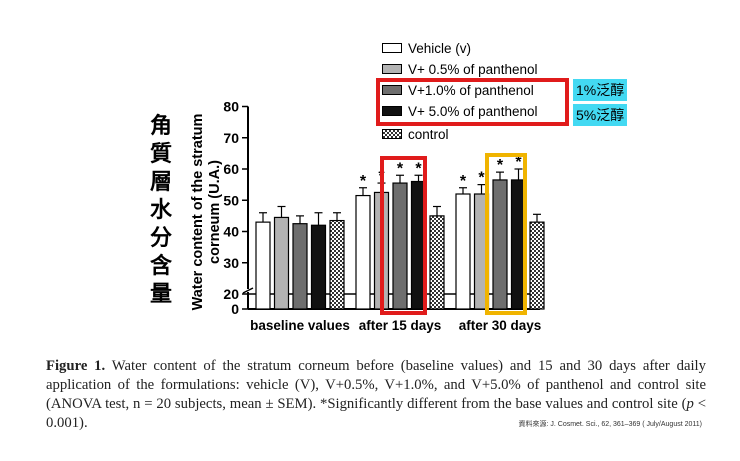  I want to click on legend-item-panthenol-5-0: V+ 5.0% of panthenol, so click(459, 111).